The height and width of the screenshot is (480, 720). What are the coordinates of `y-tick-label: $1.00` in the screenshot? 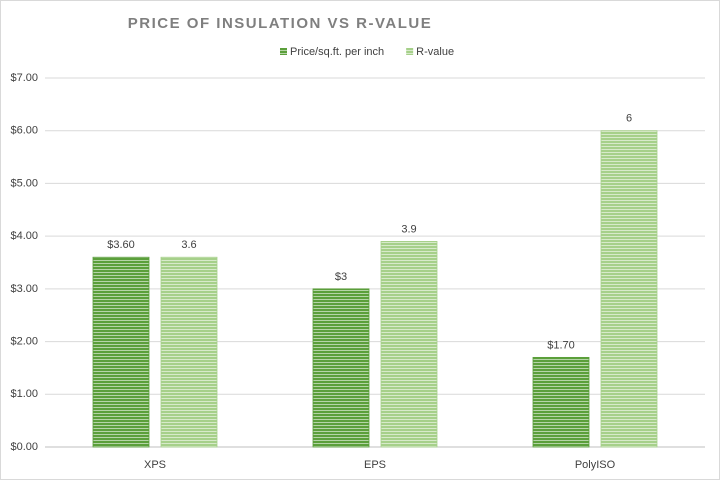 It's located at (24, 394).